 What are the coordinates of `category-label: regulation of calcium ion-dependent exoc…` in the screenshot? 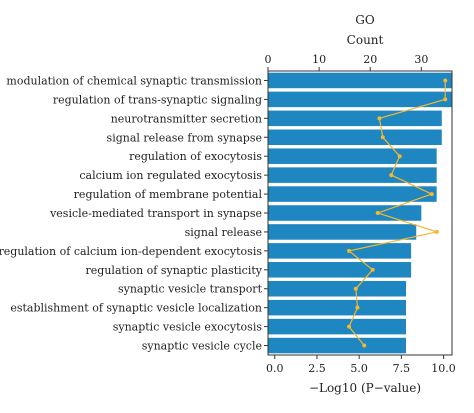 It's located at (131, 251).